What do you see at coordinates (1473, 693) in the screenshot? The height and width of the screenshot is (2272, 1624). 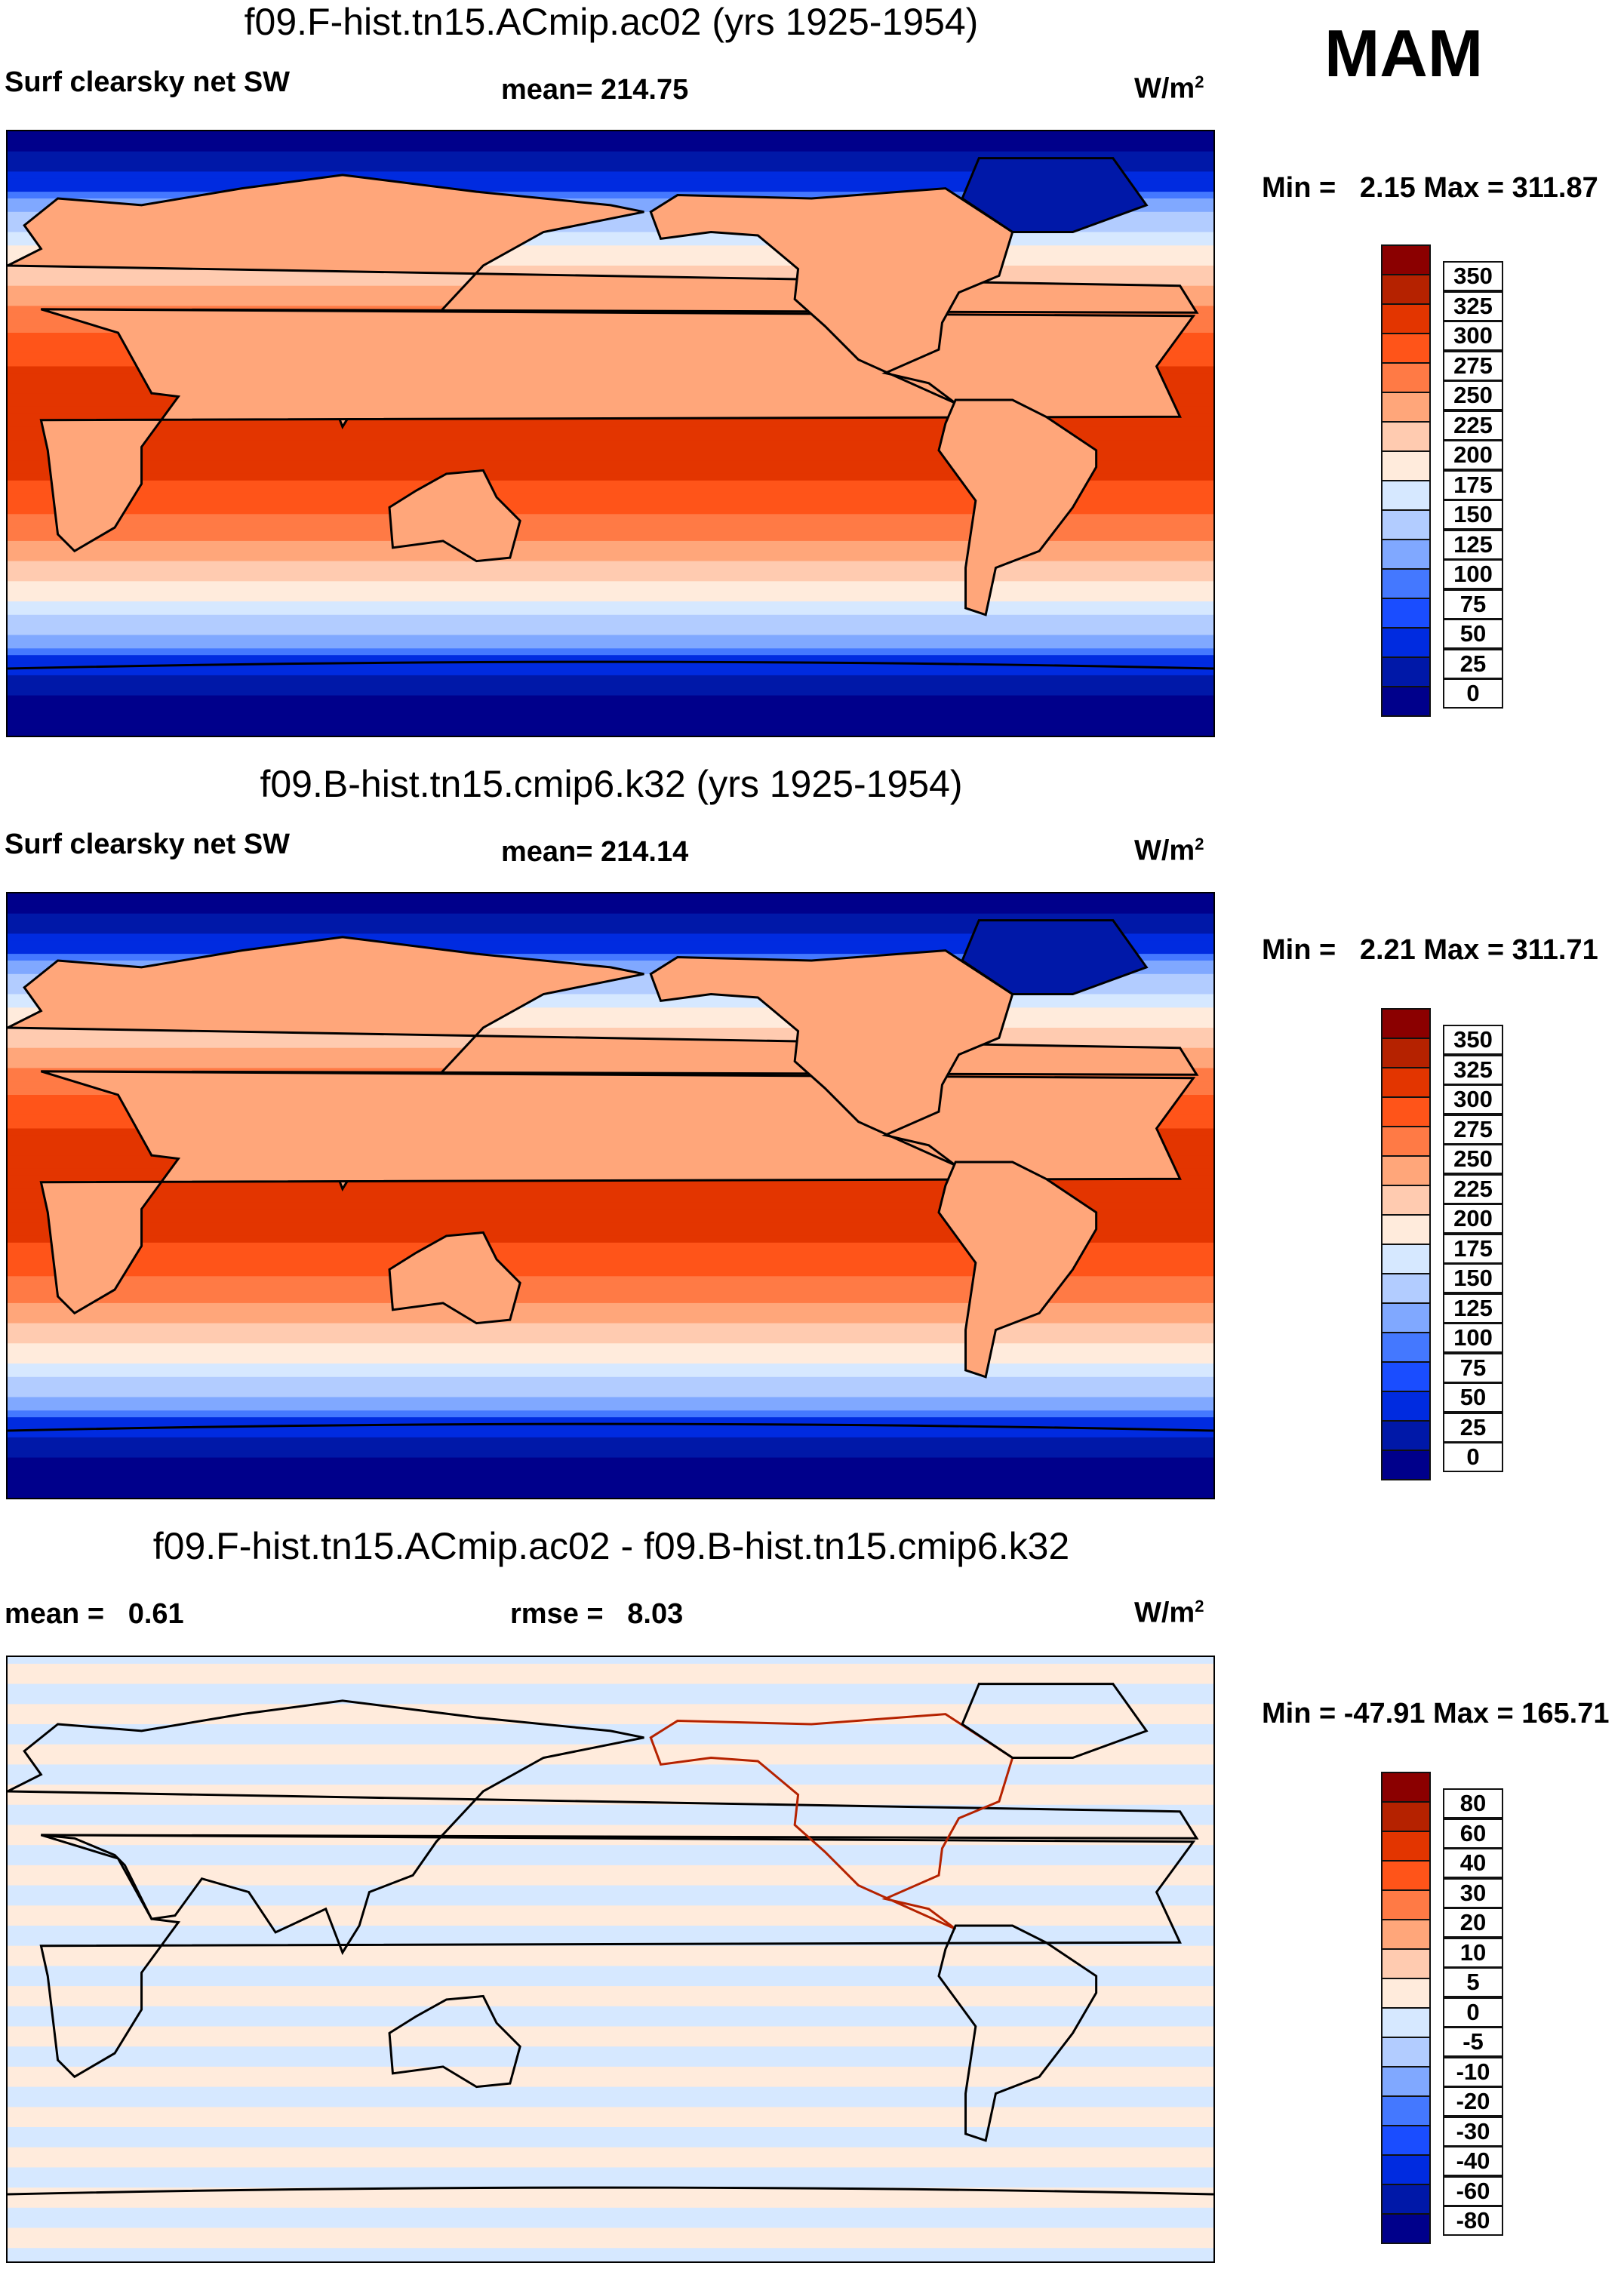 I see `colorbar-tick-label: 0` at bounding box center [1473, 693].